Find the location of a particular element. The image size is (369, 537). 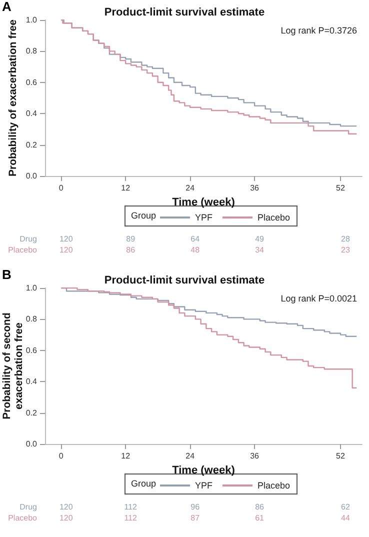

annotation: Log rank P=0.3726 is located at coordinates (318, 31).